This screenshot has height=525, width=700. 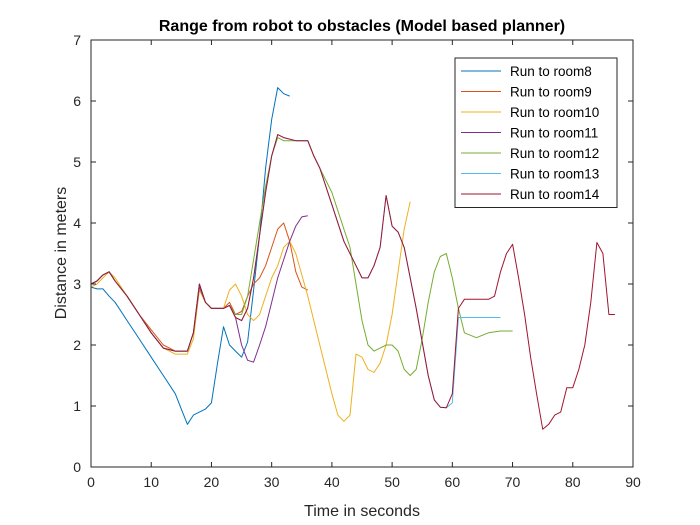 I want to click on x-tick-label: 40, so click(x=332, y=482).